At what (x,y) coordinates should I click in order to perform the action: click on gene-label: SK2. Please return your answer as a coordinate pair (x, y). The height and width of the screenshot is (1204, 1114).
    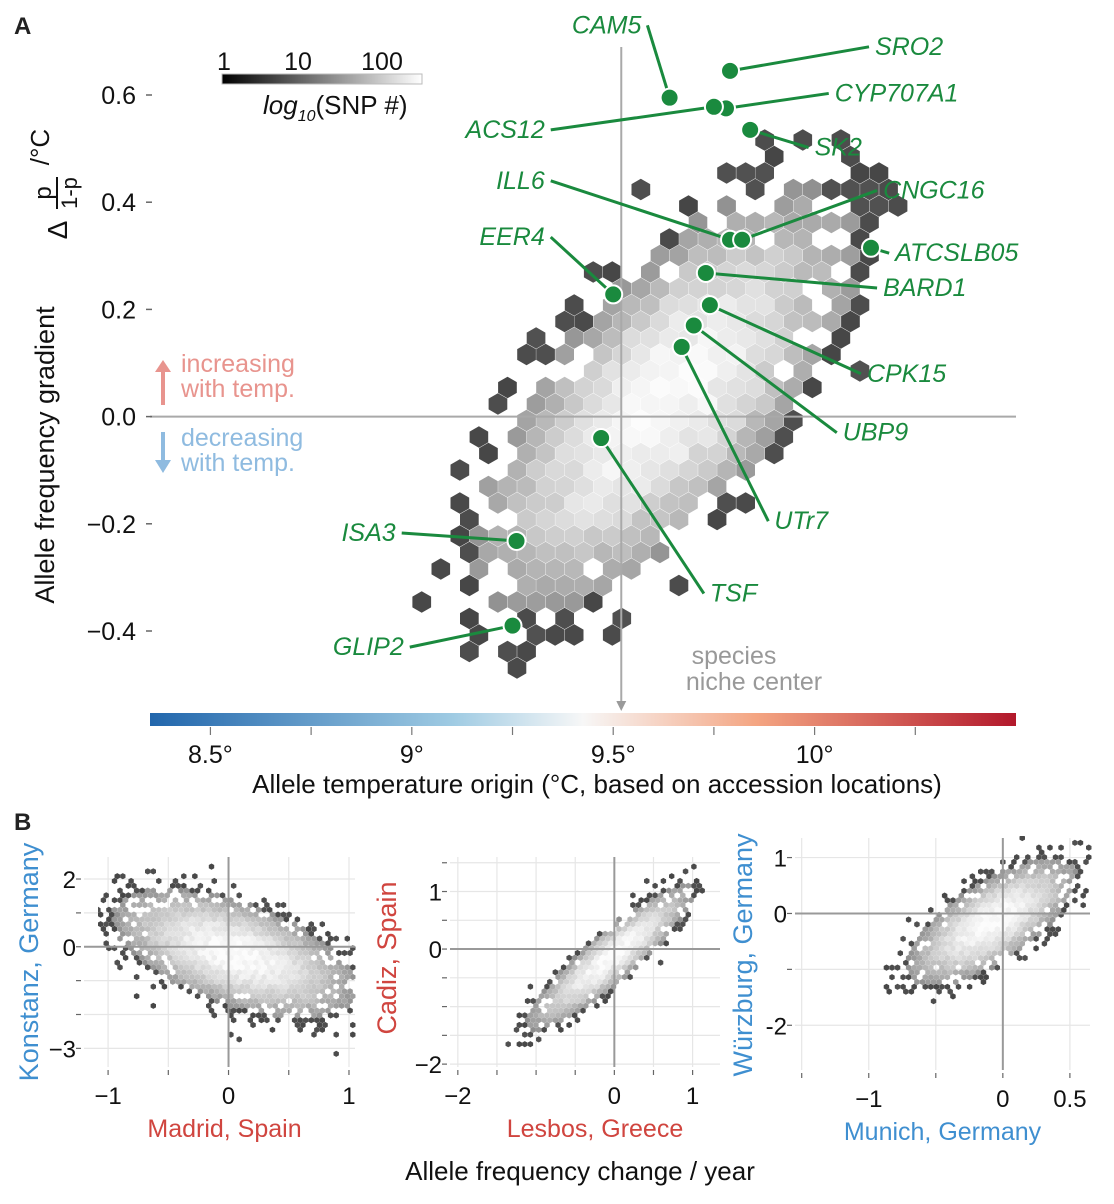
    Looking at the image, I should click on (838, 148).